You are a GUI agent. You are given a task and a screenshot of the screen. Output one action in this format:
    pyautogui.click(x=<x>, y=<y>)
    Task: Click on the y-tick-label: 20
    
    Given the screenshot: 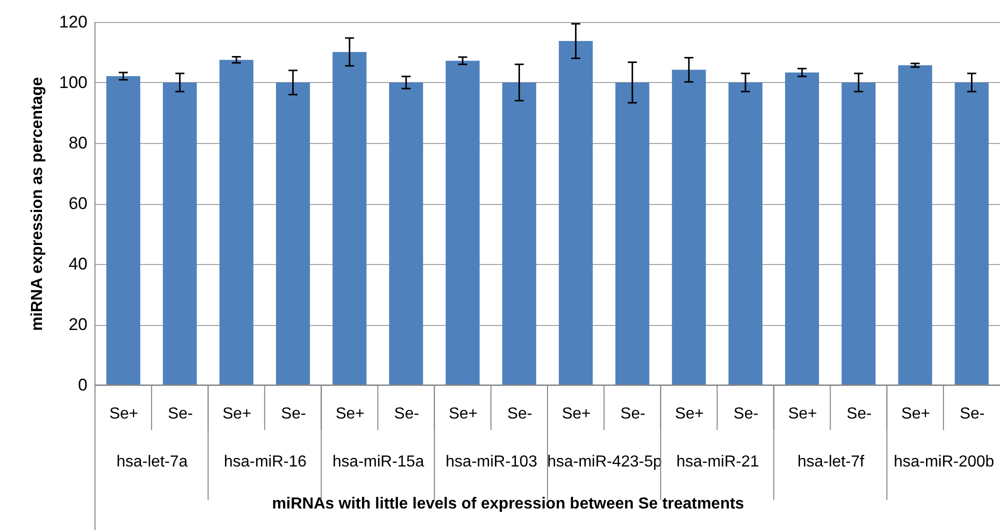 What is the action you would take?
    pyautogui.click(x=78, y=324)
    